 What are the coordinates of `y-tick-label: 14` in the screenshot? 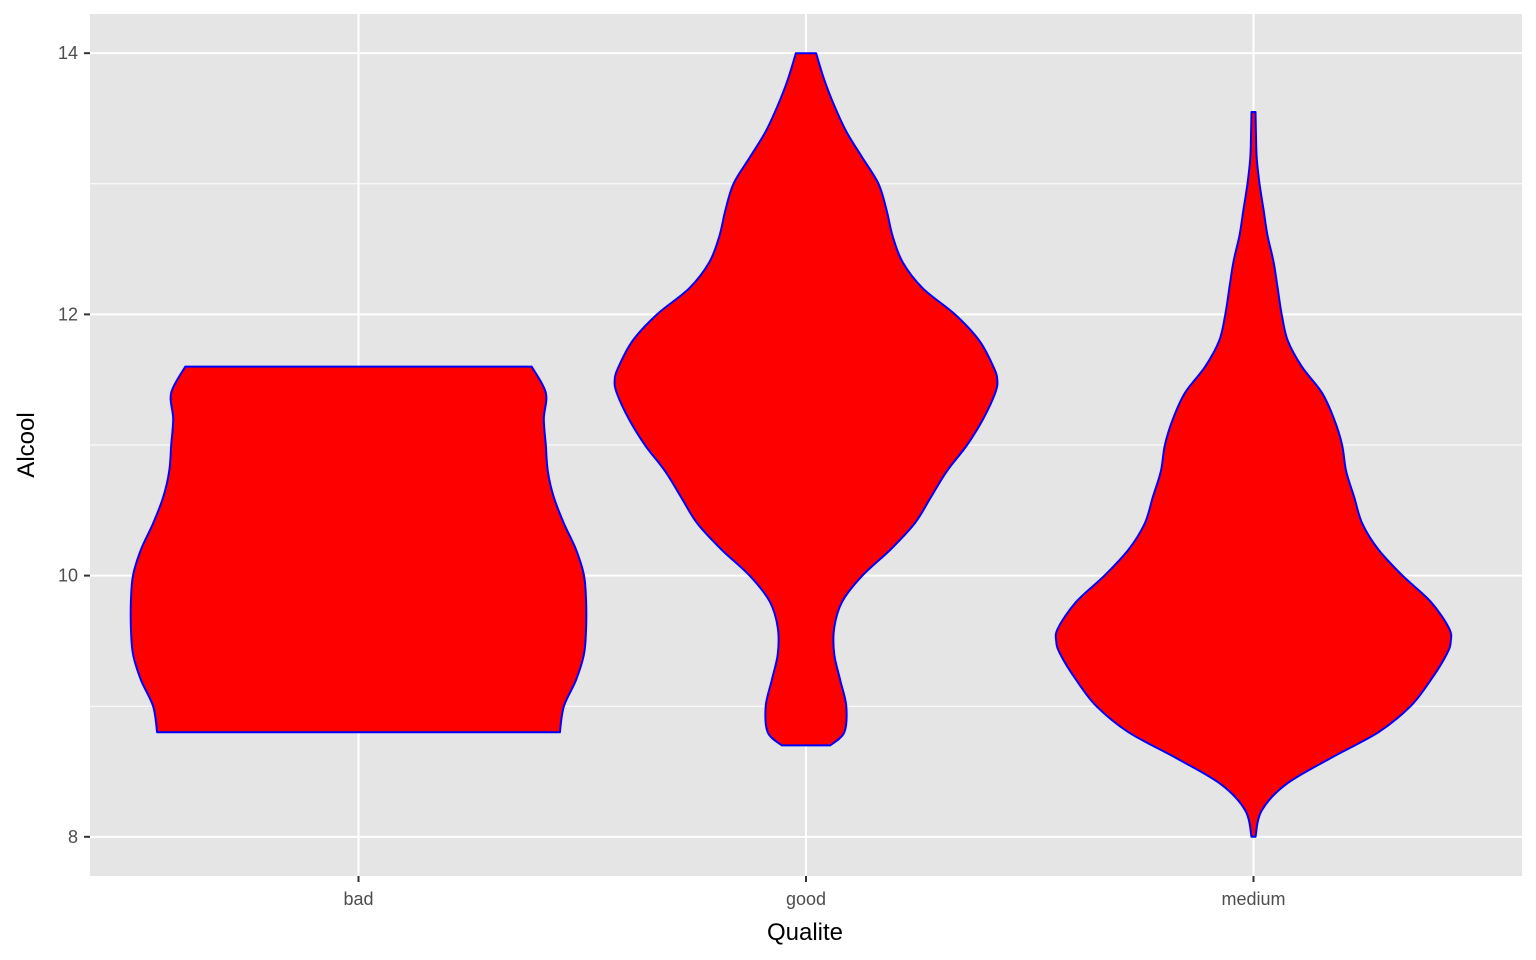 It's located at (68, 53).